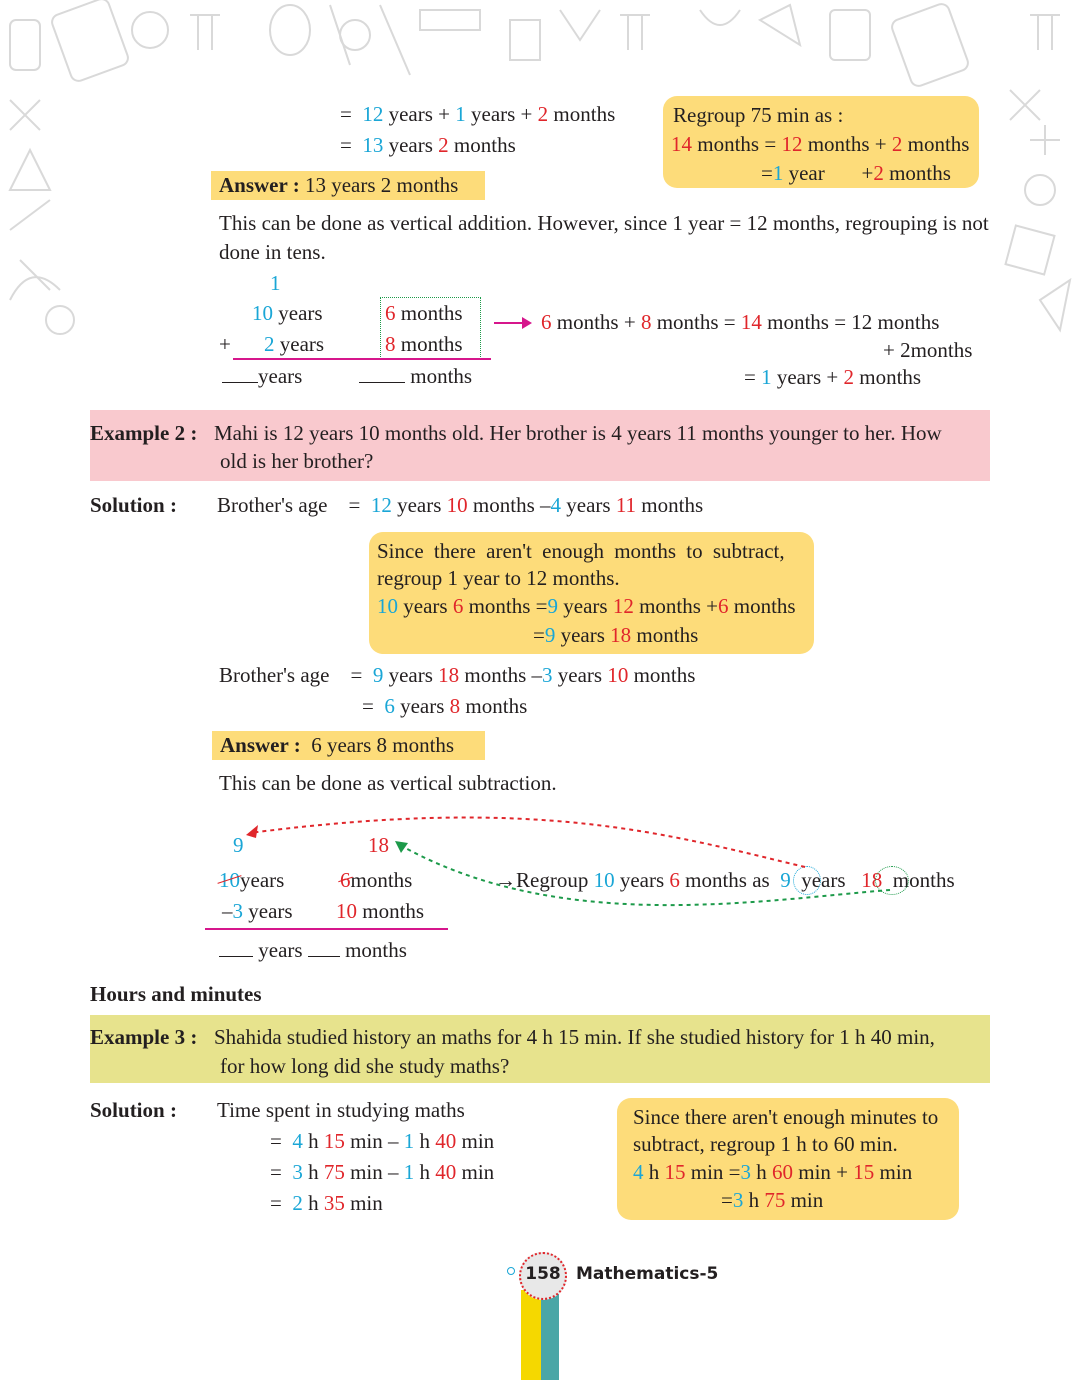 The height and width of the screenshot is (1380, 1080). Describe the element at coordinates (144, 433) in the screenshot. I see `example-2-label: Example 2 :` at that location.